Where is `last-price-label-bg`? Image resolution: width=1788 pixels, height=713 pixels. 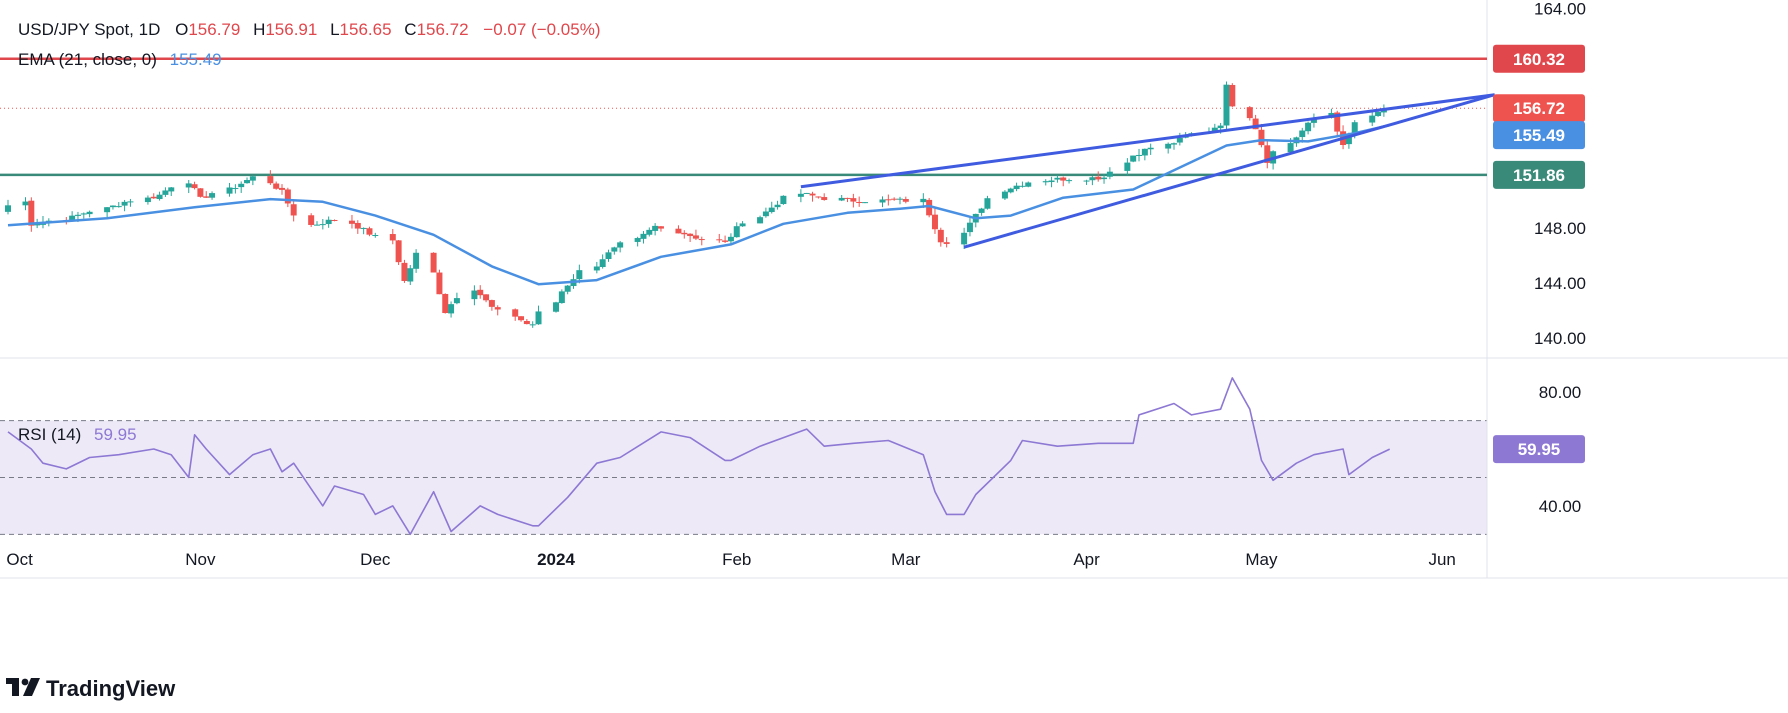 last-price-label-bg is located at coordinates (1539, 108).